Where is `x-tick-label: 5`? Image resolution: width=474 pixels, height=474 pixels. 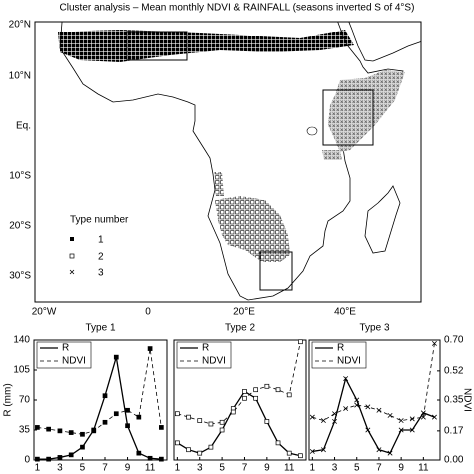 x-tick-label: 5 is located at coordinates (83, 468).